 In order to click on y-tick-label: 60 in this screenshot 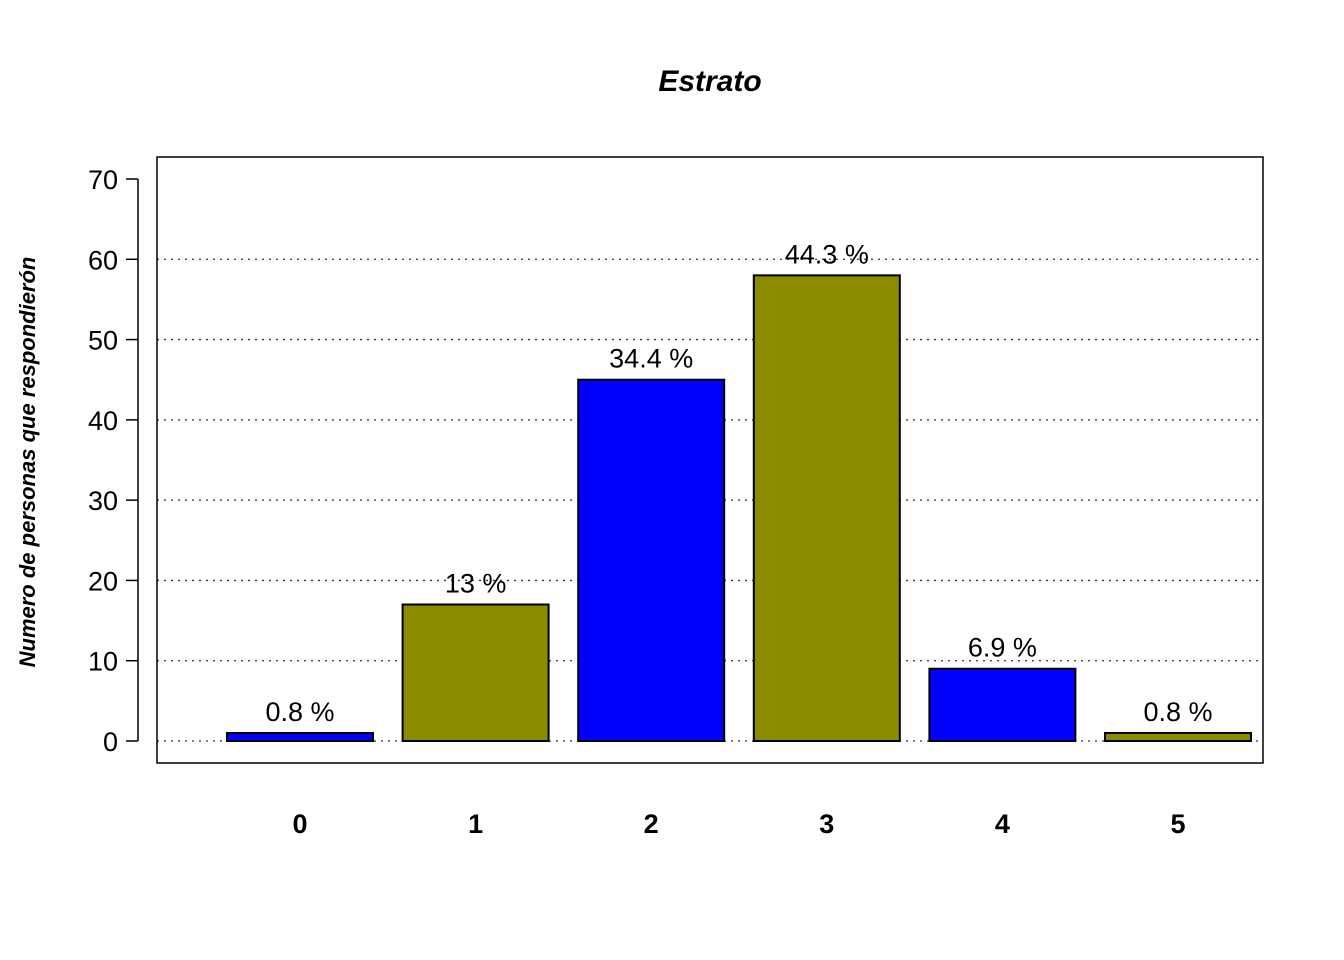, I will do `click(103, 260)`.